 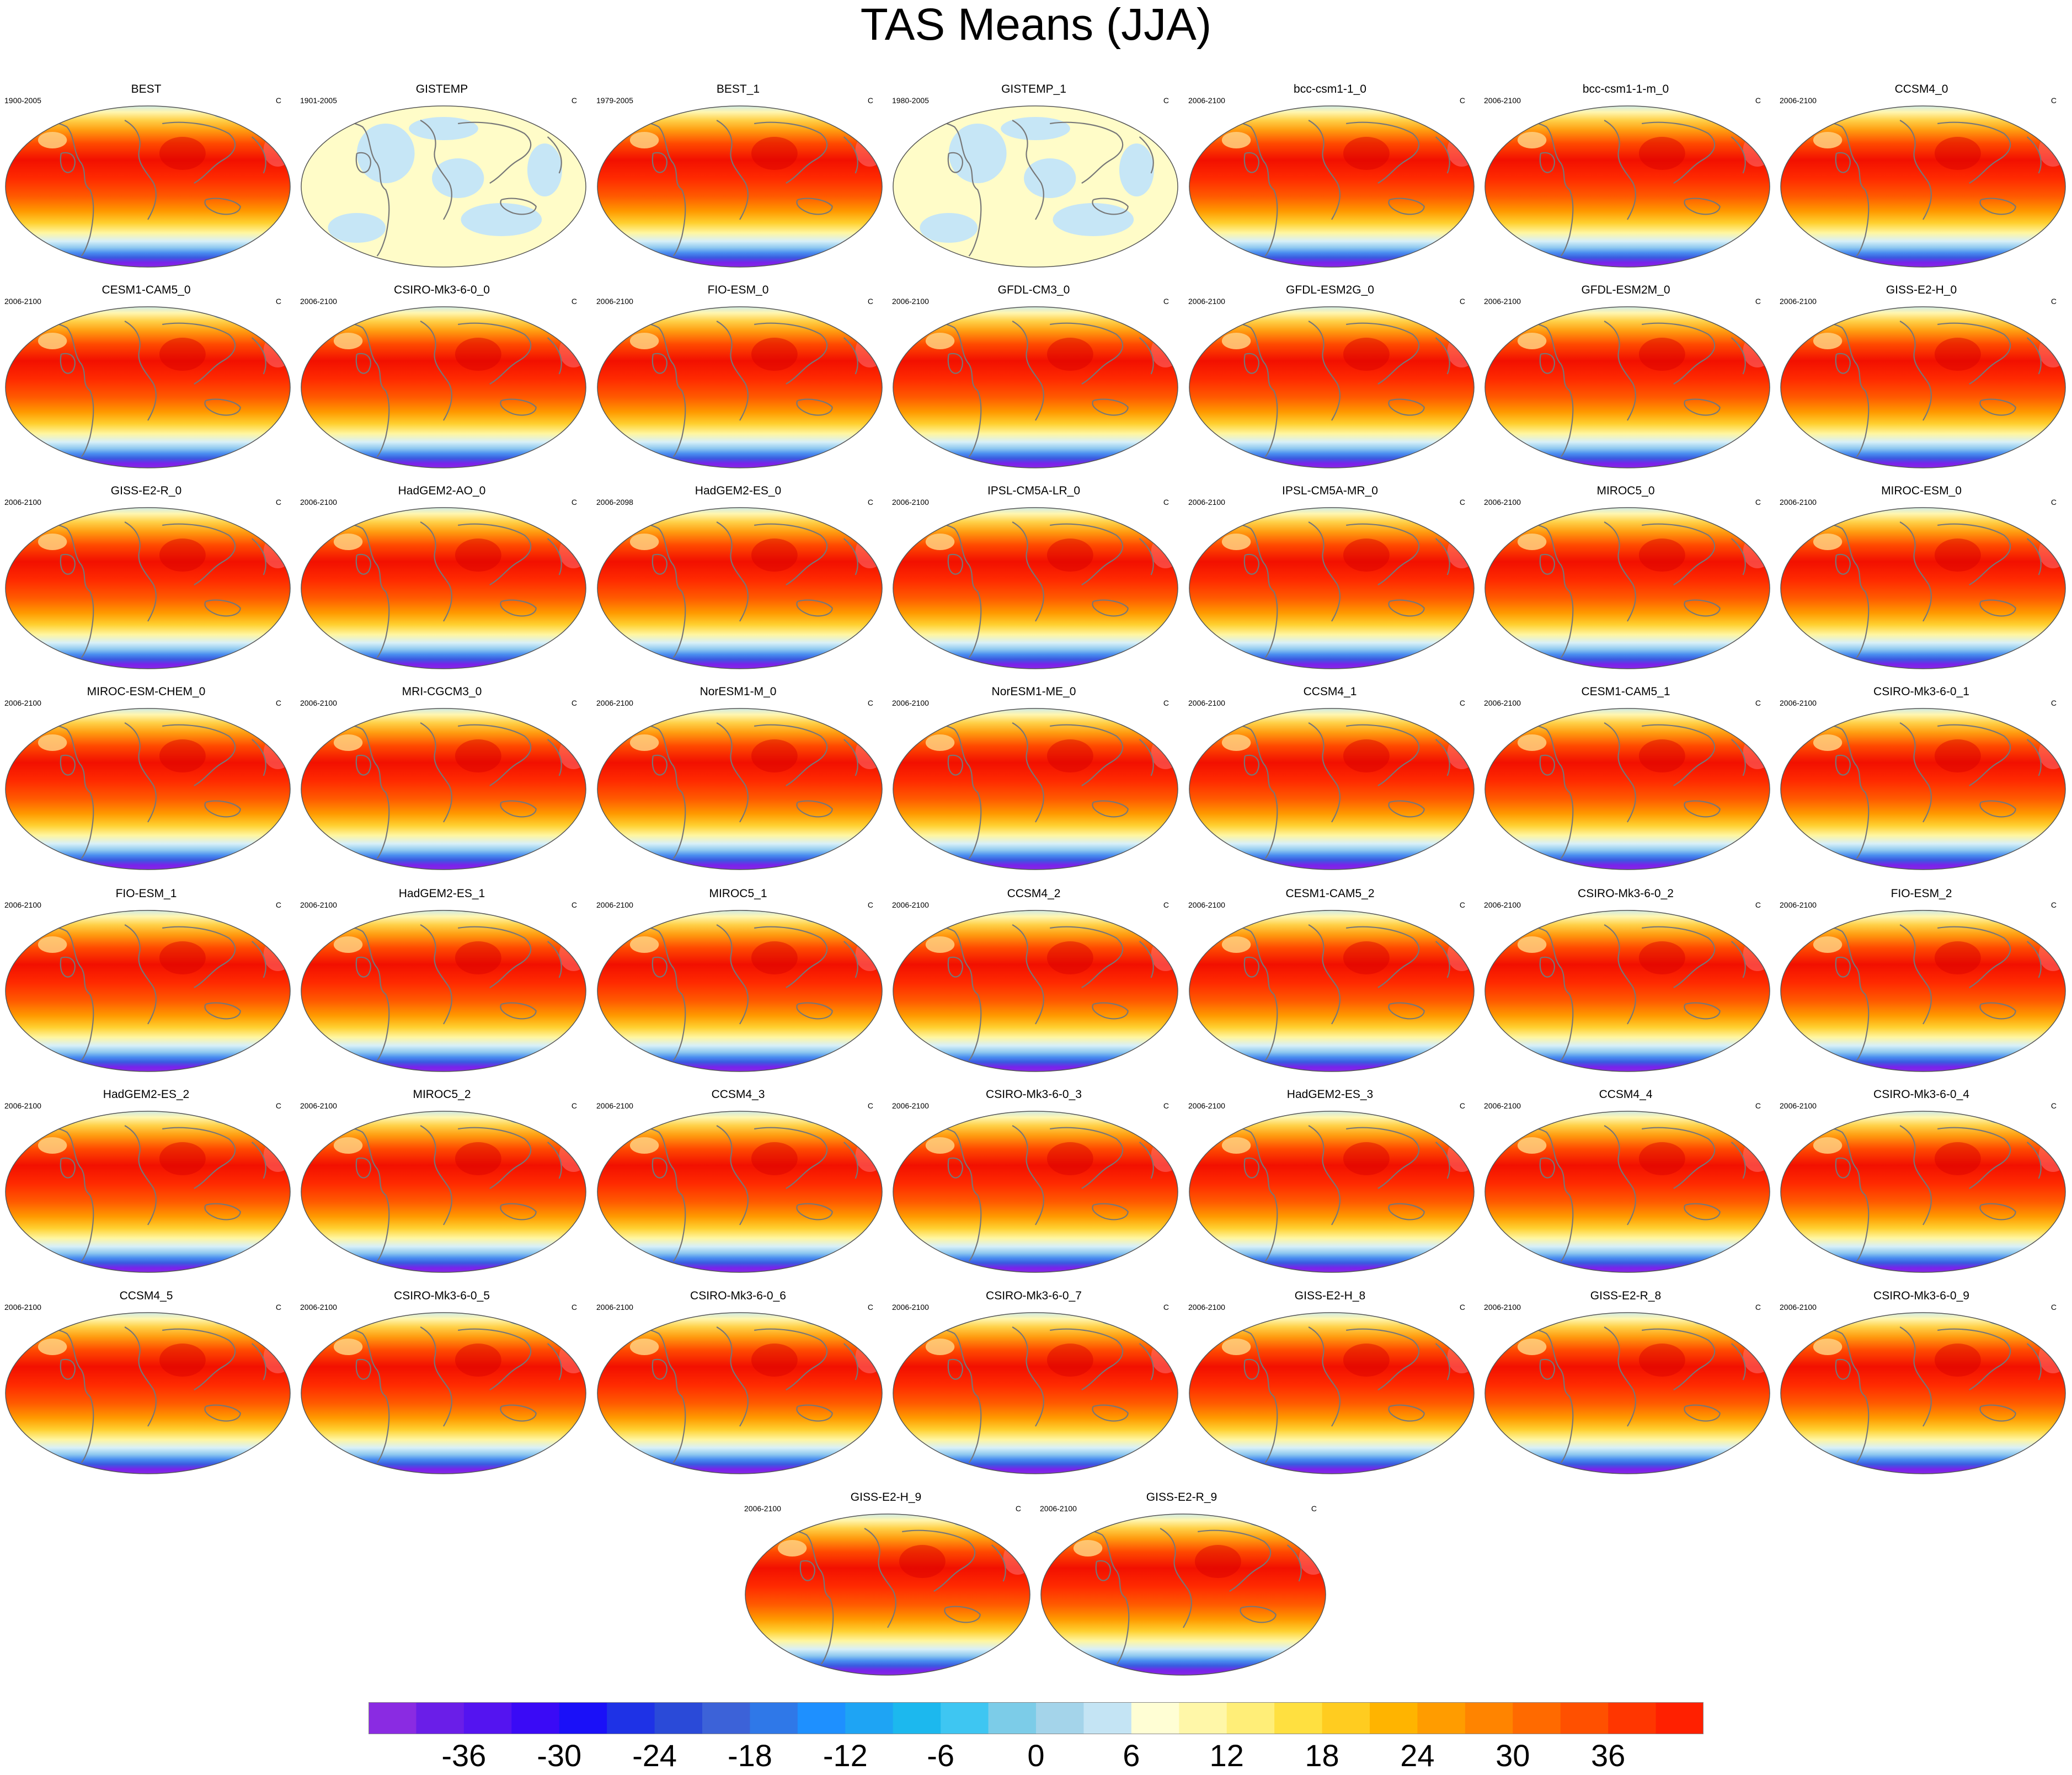 I want to click on map-panel: GISS-E2-R_0 2006-2100 C, so click(x=146, y=577).